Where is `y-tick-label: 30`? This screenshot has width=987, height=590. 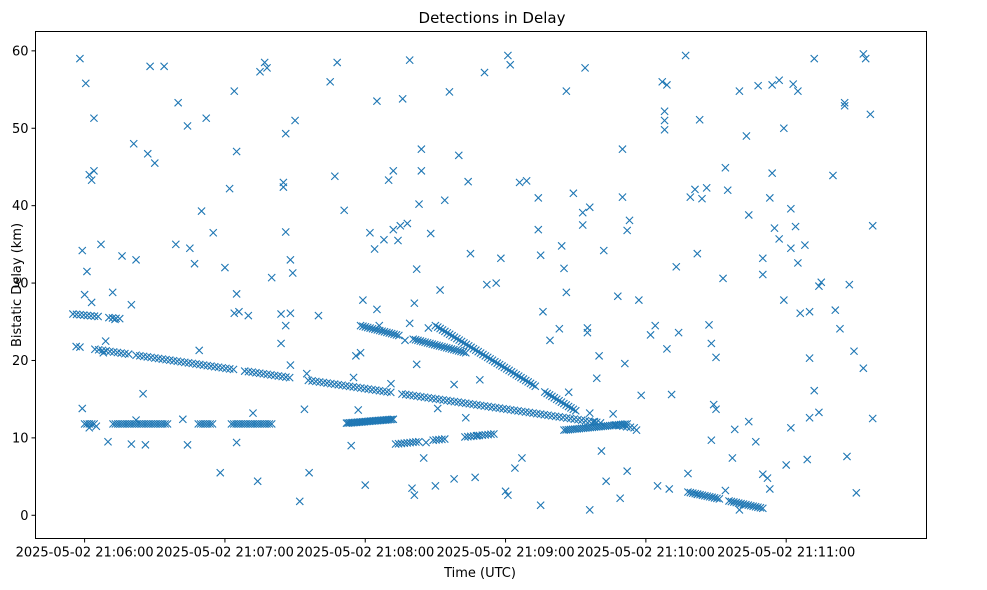 y-tick-label: 30 is located at coordinates (20, 284).